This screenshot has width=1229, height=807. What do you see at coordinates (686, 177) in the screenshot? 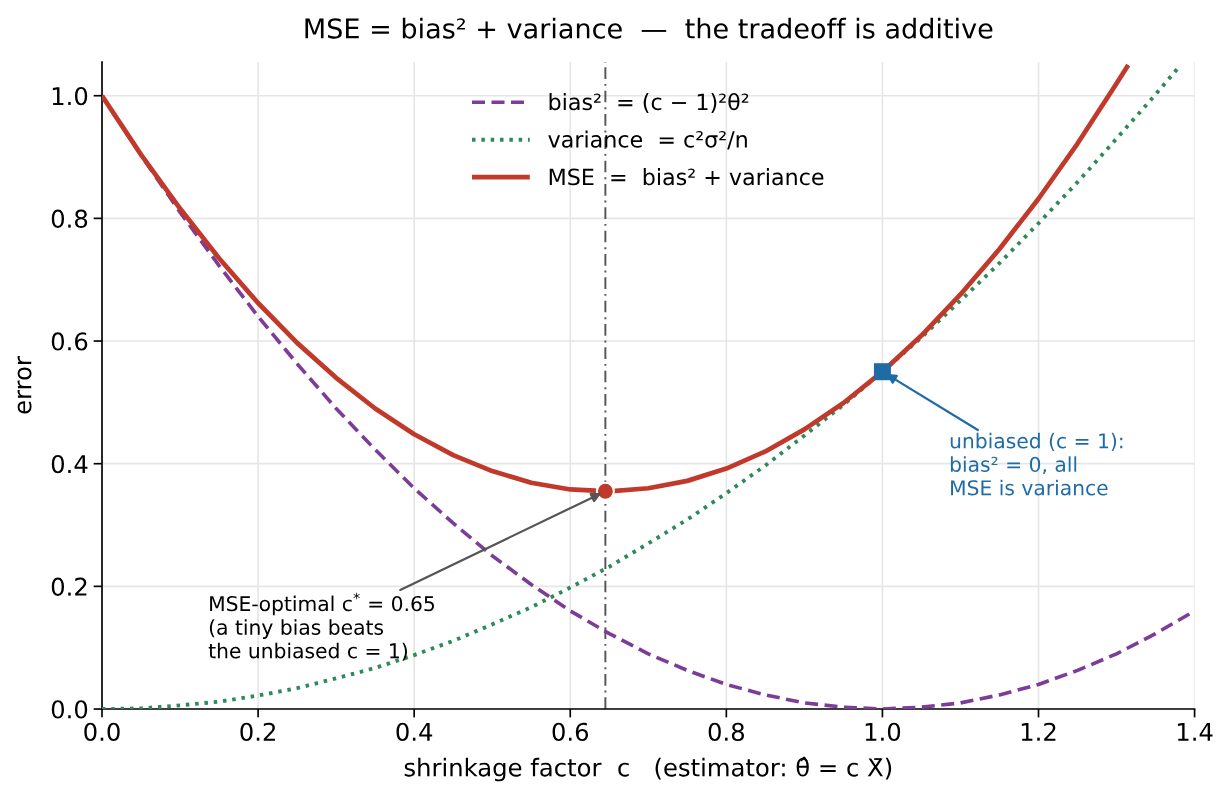
I see `legend-label: MSE = bias² + variance` at bounding box center [686, 177].